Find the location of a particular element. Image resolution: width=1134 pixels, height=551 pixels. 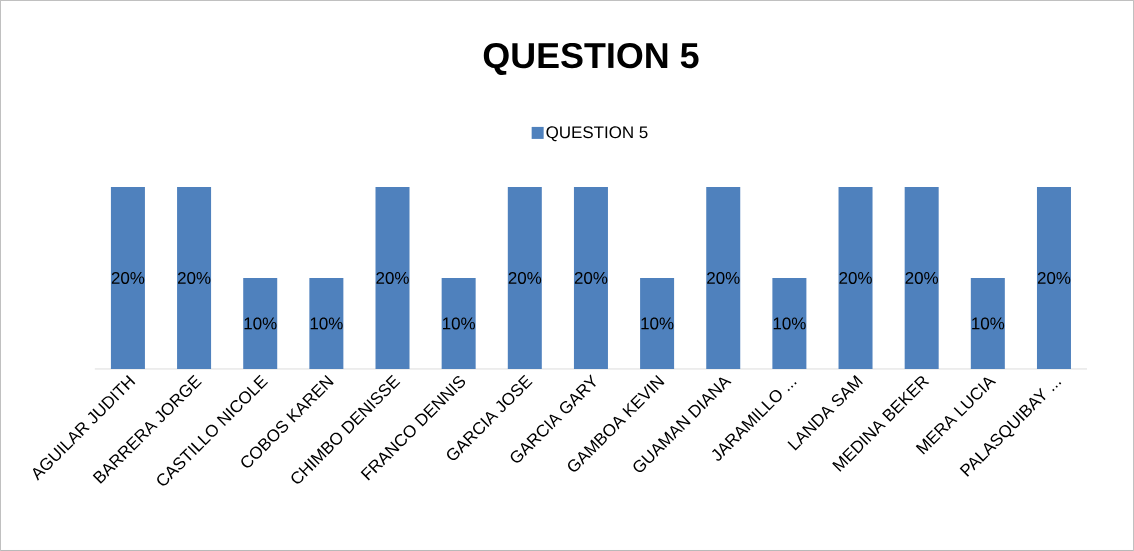

chart-title: QUESTION 5 is located at coordinates (591, 59).